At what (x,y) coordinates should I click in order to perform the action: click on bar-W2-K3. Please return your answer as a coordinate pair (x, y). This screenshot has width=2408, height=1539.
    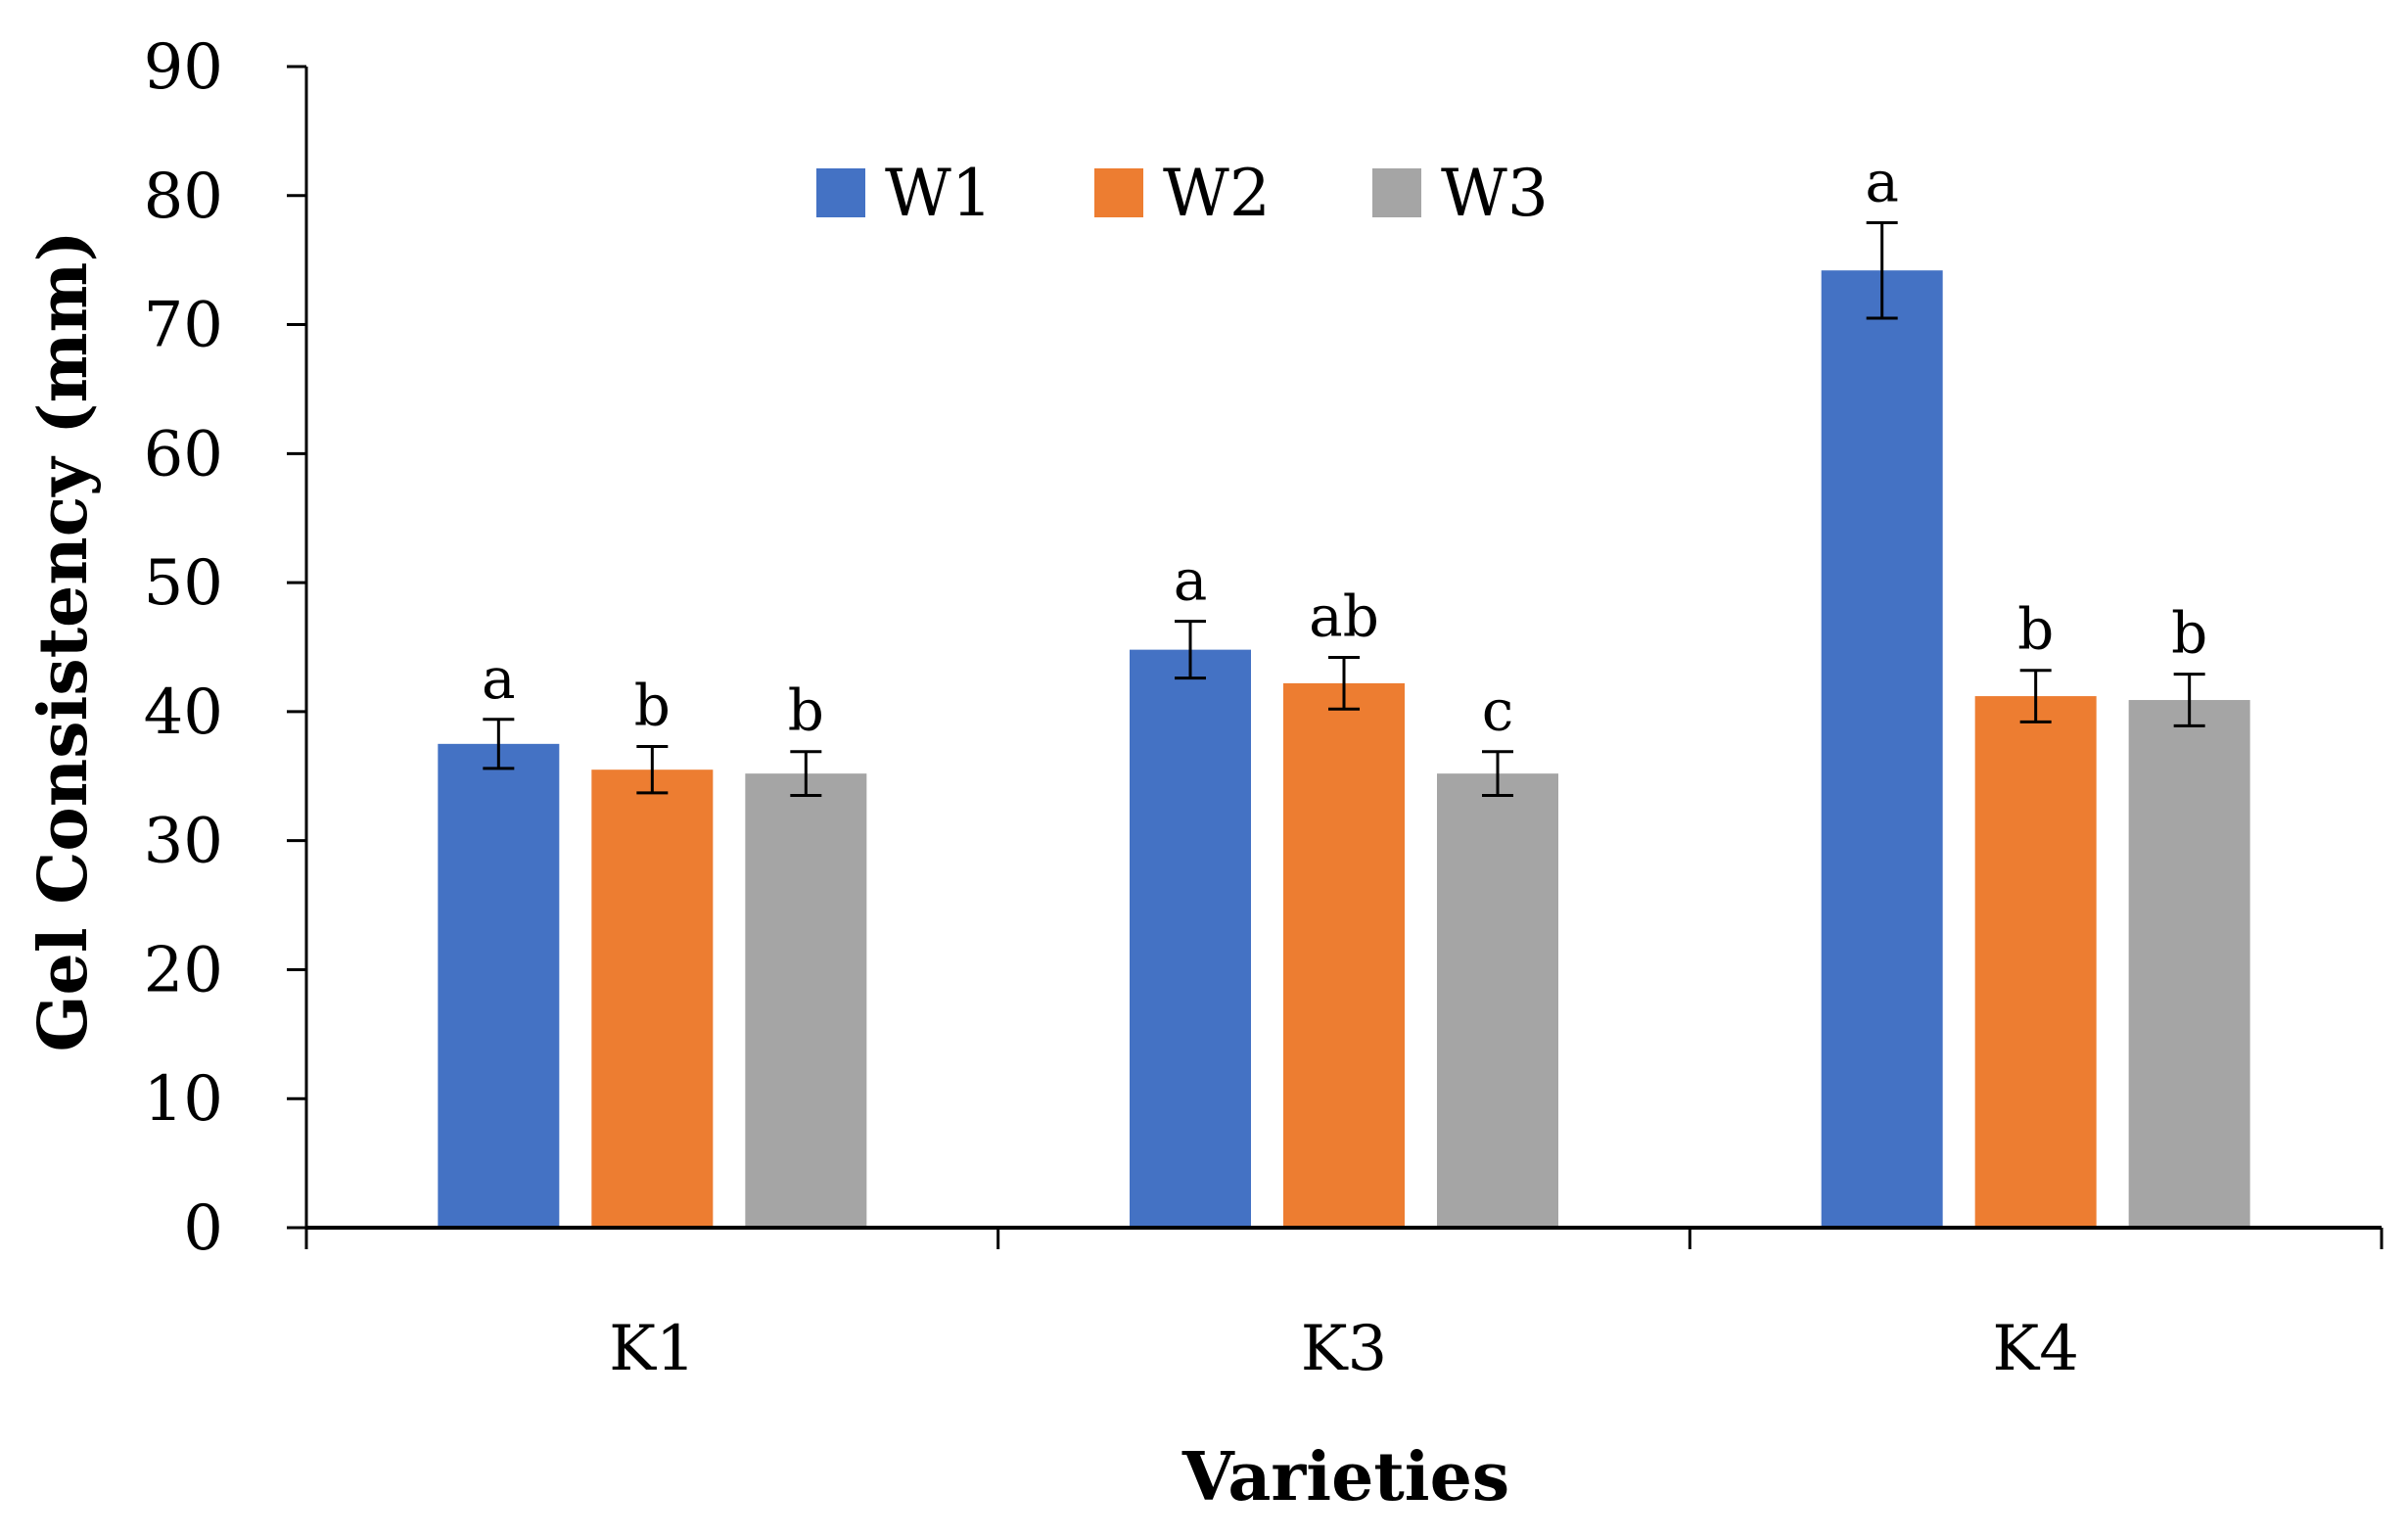
    Looking at the image, I should click on (1344, 955).